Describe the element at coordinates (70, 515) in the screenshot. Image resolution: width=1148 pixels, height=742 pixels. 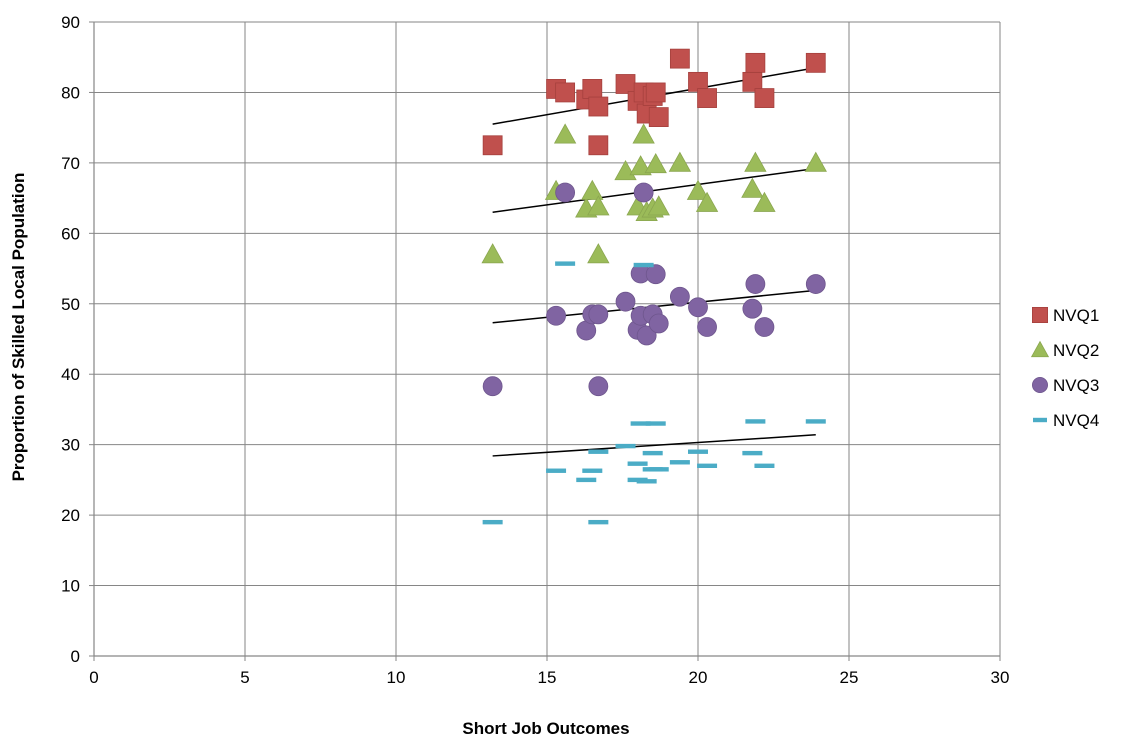
I see `y-tick-label: 20` at that location.